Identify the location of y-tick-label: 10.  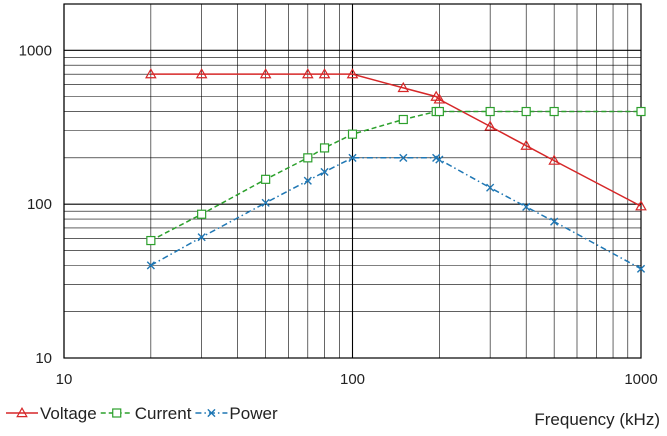
(43, 358).